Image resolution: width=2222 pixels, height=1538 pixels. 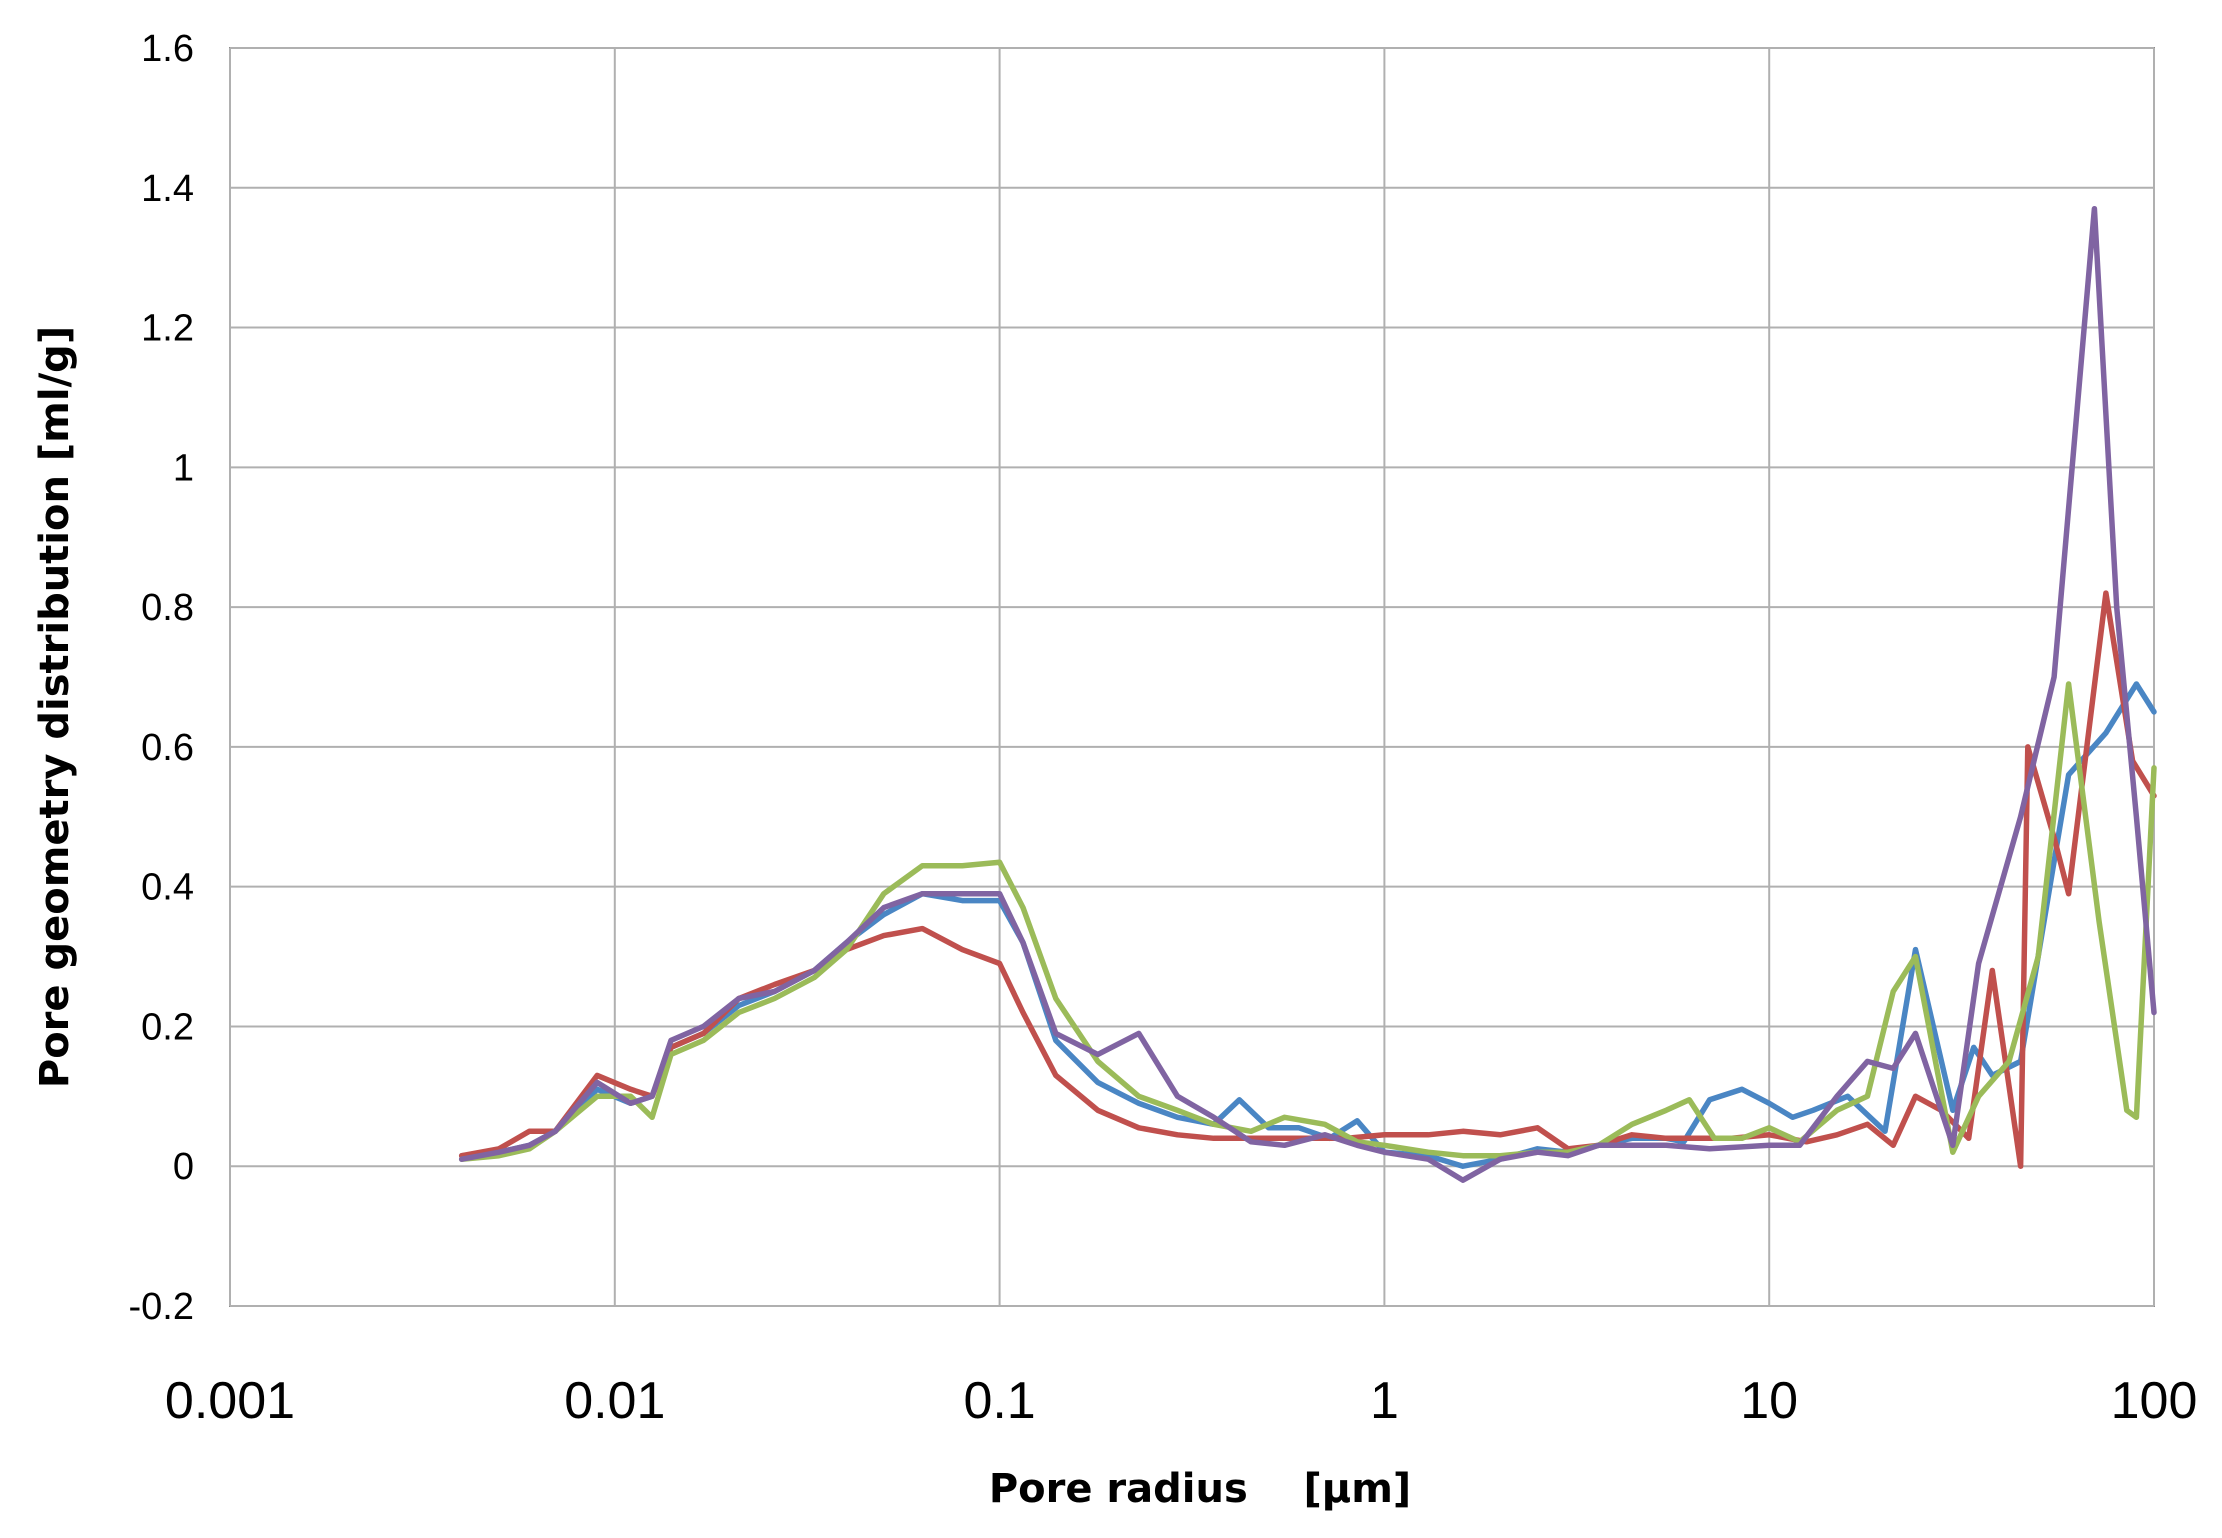 I want to click on x-tick-label: 0.001, so click(x=230, y=1401).